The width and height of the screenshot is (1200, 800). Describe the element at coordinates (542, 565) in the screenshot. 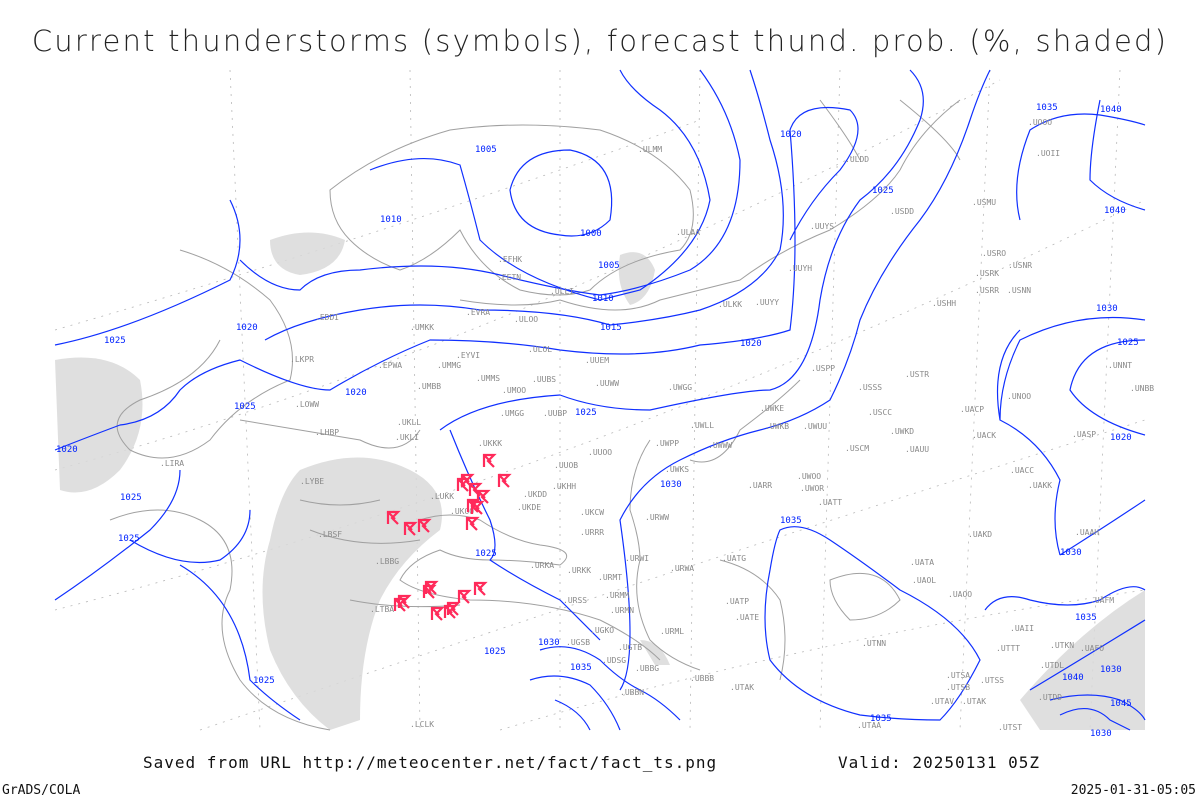

I see `station-label: .URKA` at that location.